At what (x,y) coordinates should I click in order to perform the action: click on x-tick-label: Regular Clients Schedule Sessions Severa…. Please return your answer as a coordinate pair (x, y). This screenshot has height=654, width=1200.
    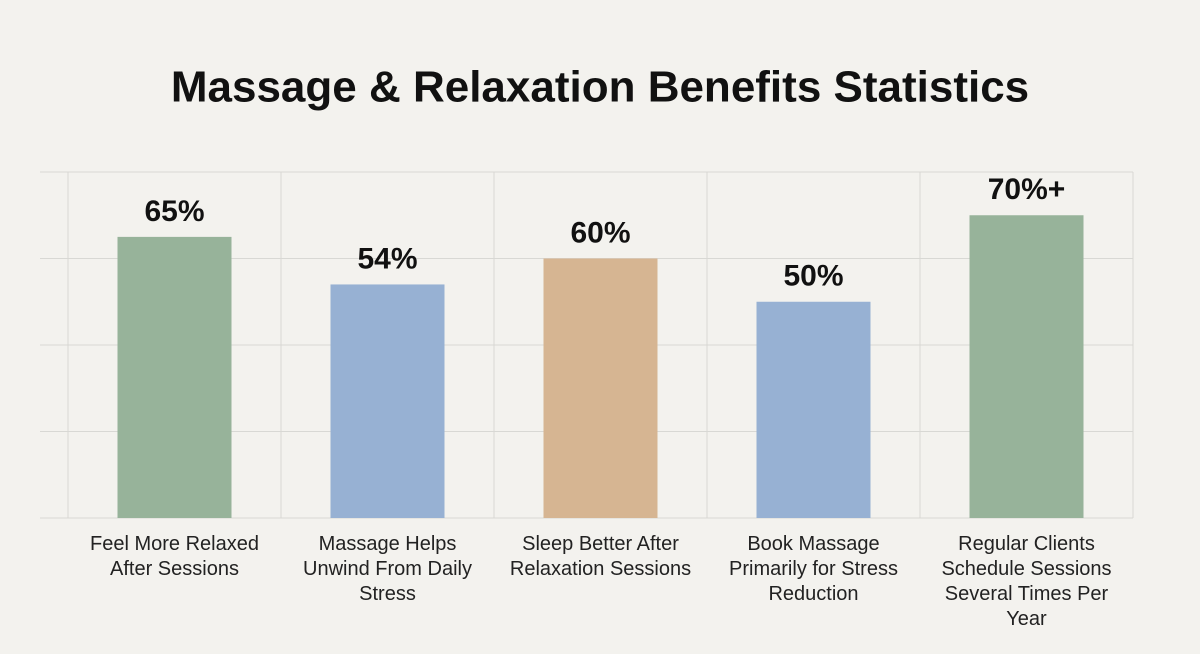
    Looking at the image, I should click on (1026, 581).